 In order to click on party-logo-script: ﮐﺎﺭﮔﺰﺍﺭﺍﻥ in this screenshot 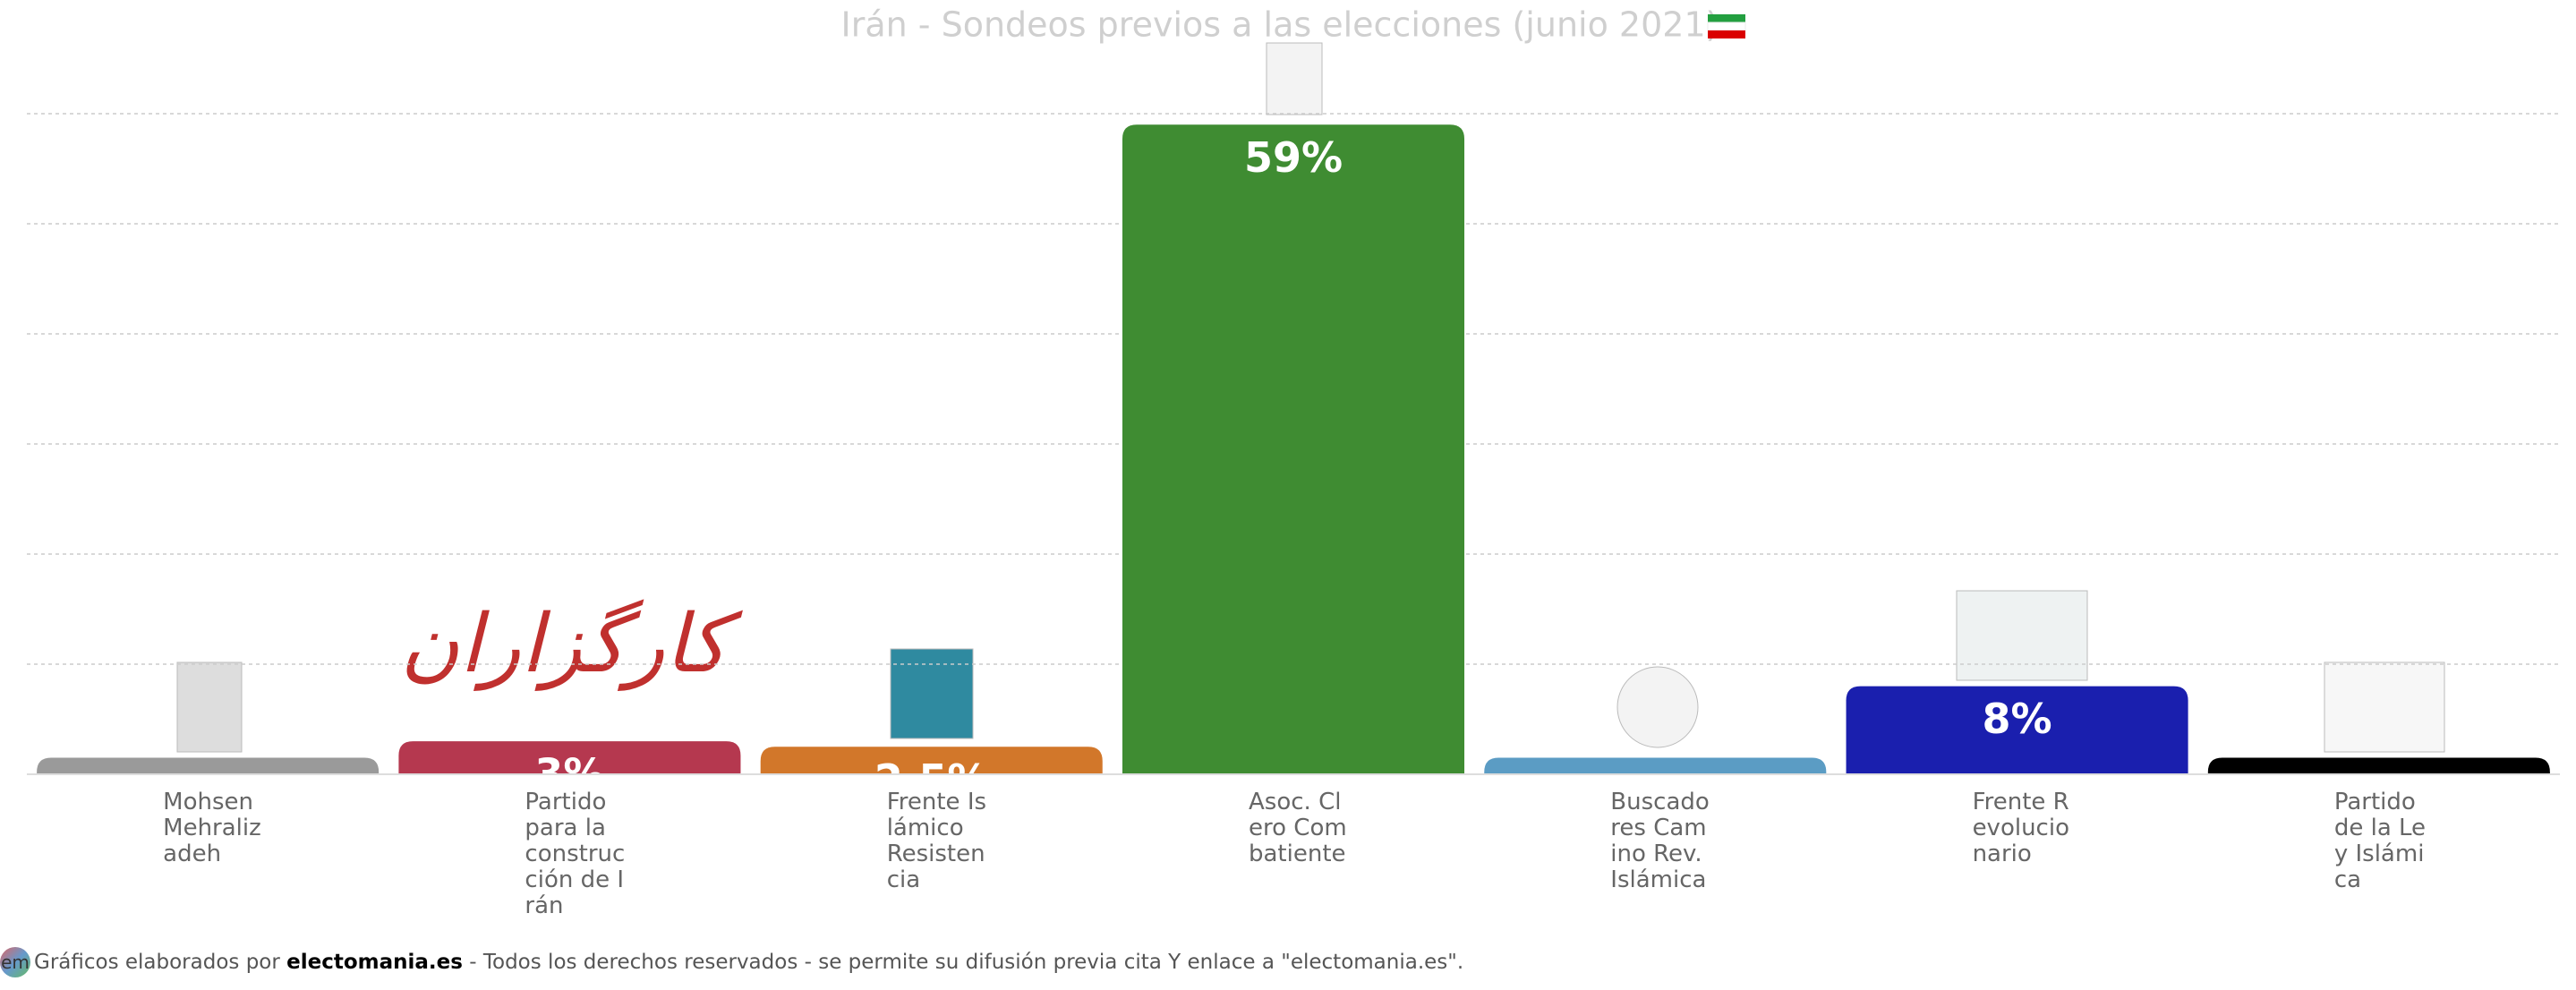, I will do `click(571, 644)`.